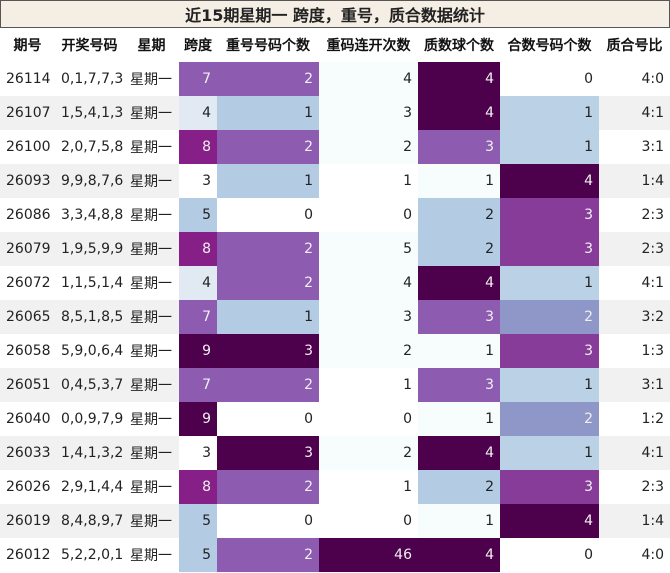 Image resolution: width=670 pixels, height=573 pixels. What do you see at coordinates (198, 45) in the screenshot?
I see `header-span: 跨度` at bounding box center [198, 45].